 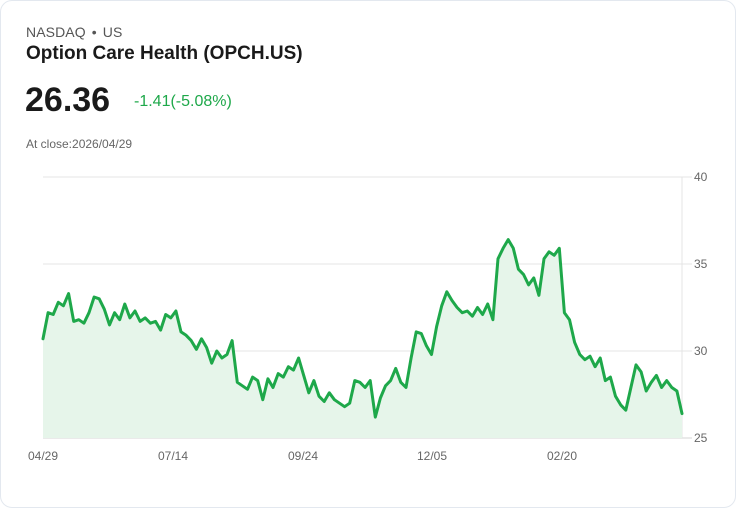 I want to click on y-tick-label: 30, so click(x=701, y=351).